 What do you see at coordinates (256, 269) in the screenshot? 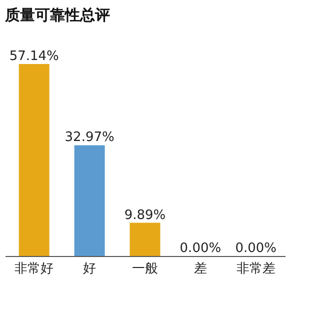
I see `x-tick-label: 非常差` at bounding box center [256, 269].